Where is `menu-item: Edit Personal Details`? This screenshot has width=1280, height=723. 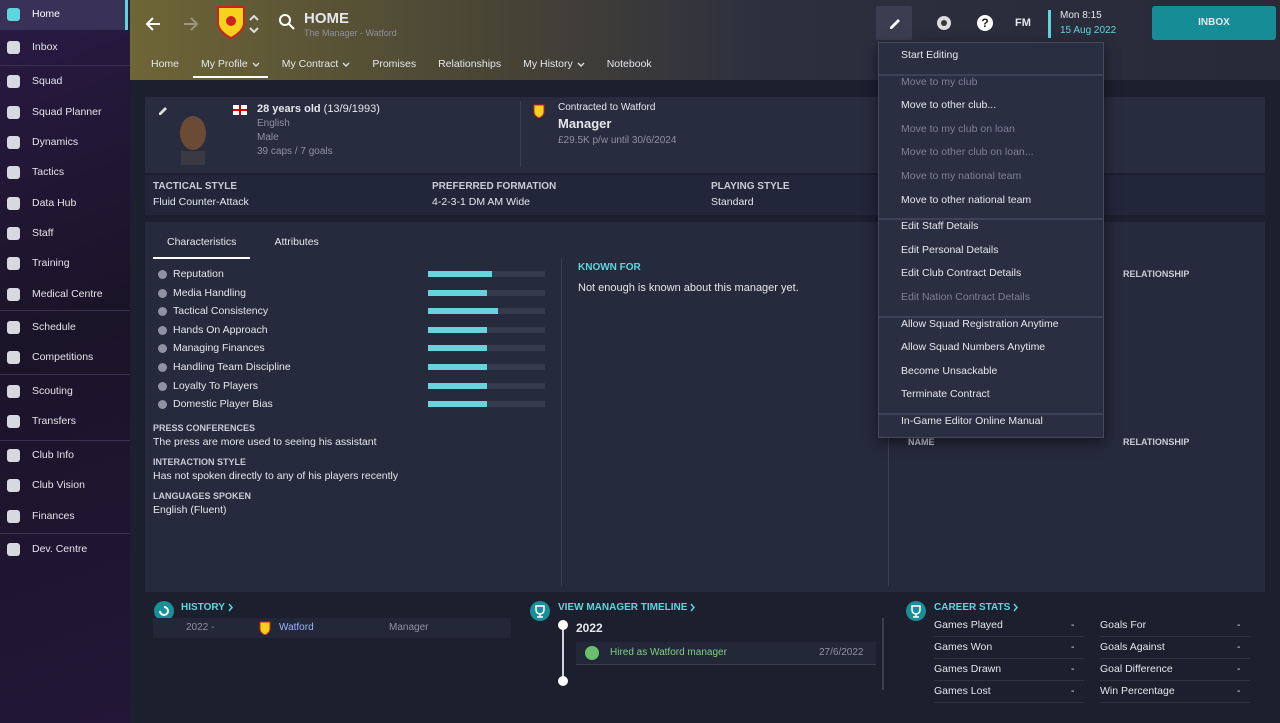
menu-item: Edit Personal Details is located at coordinates (950, 249).